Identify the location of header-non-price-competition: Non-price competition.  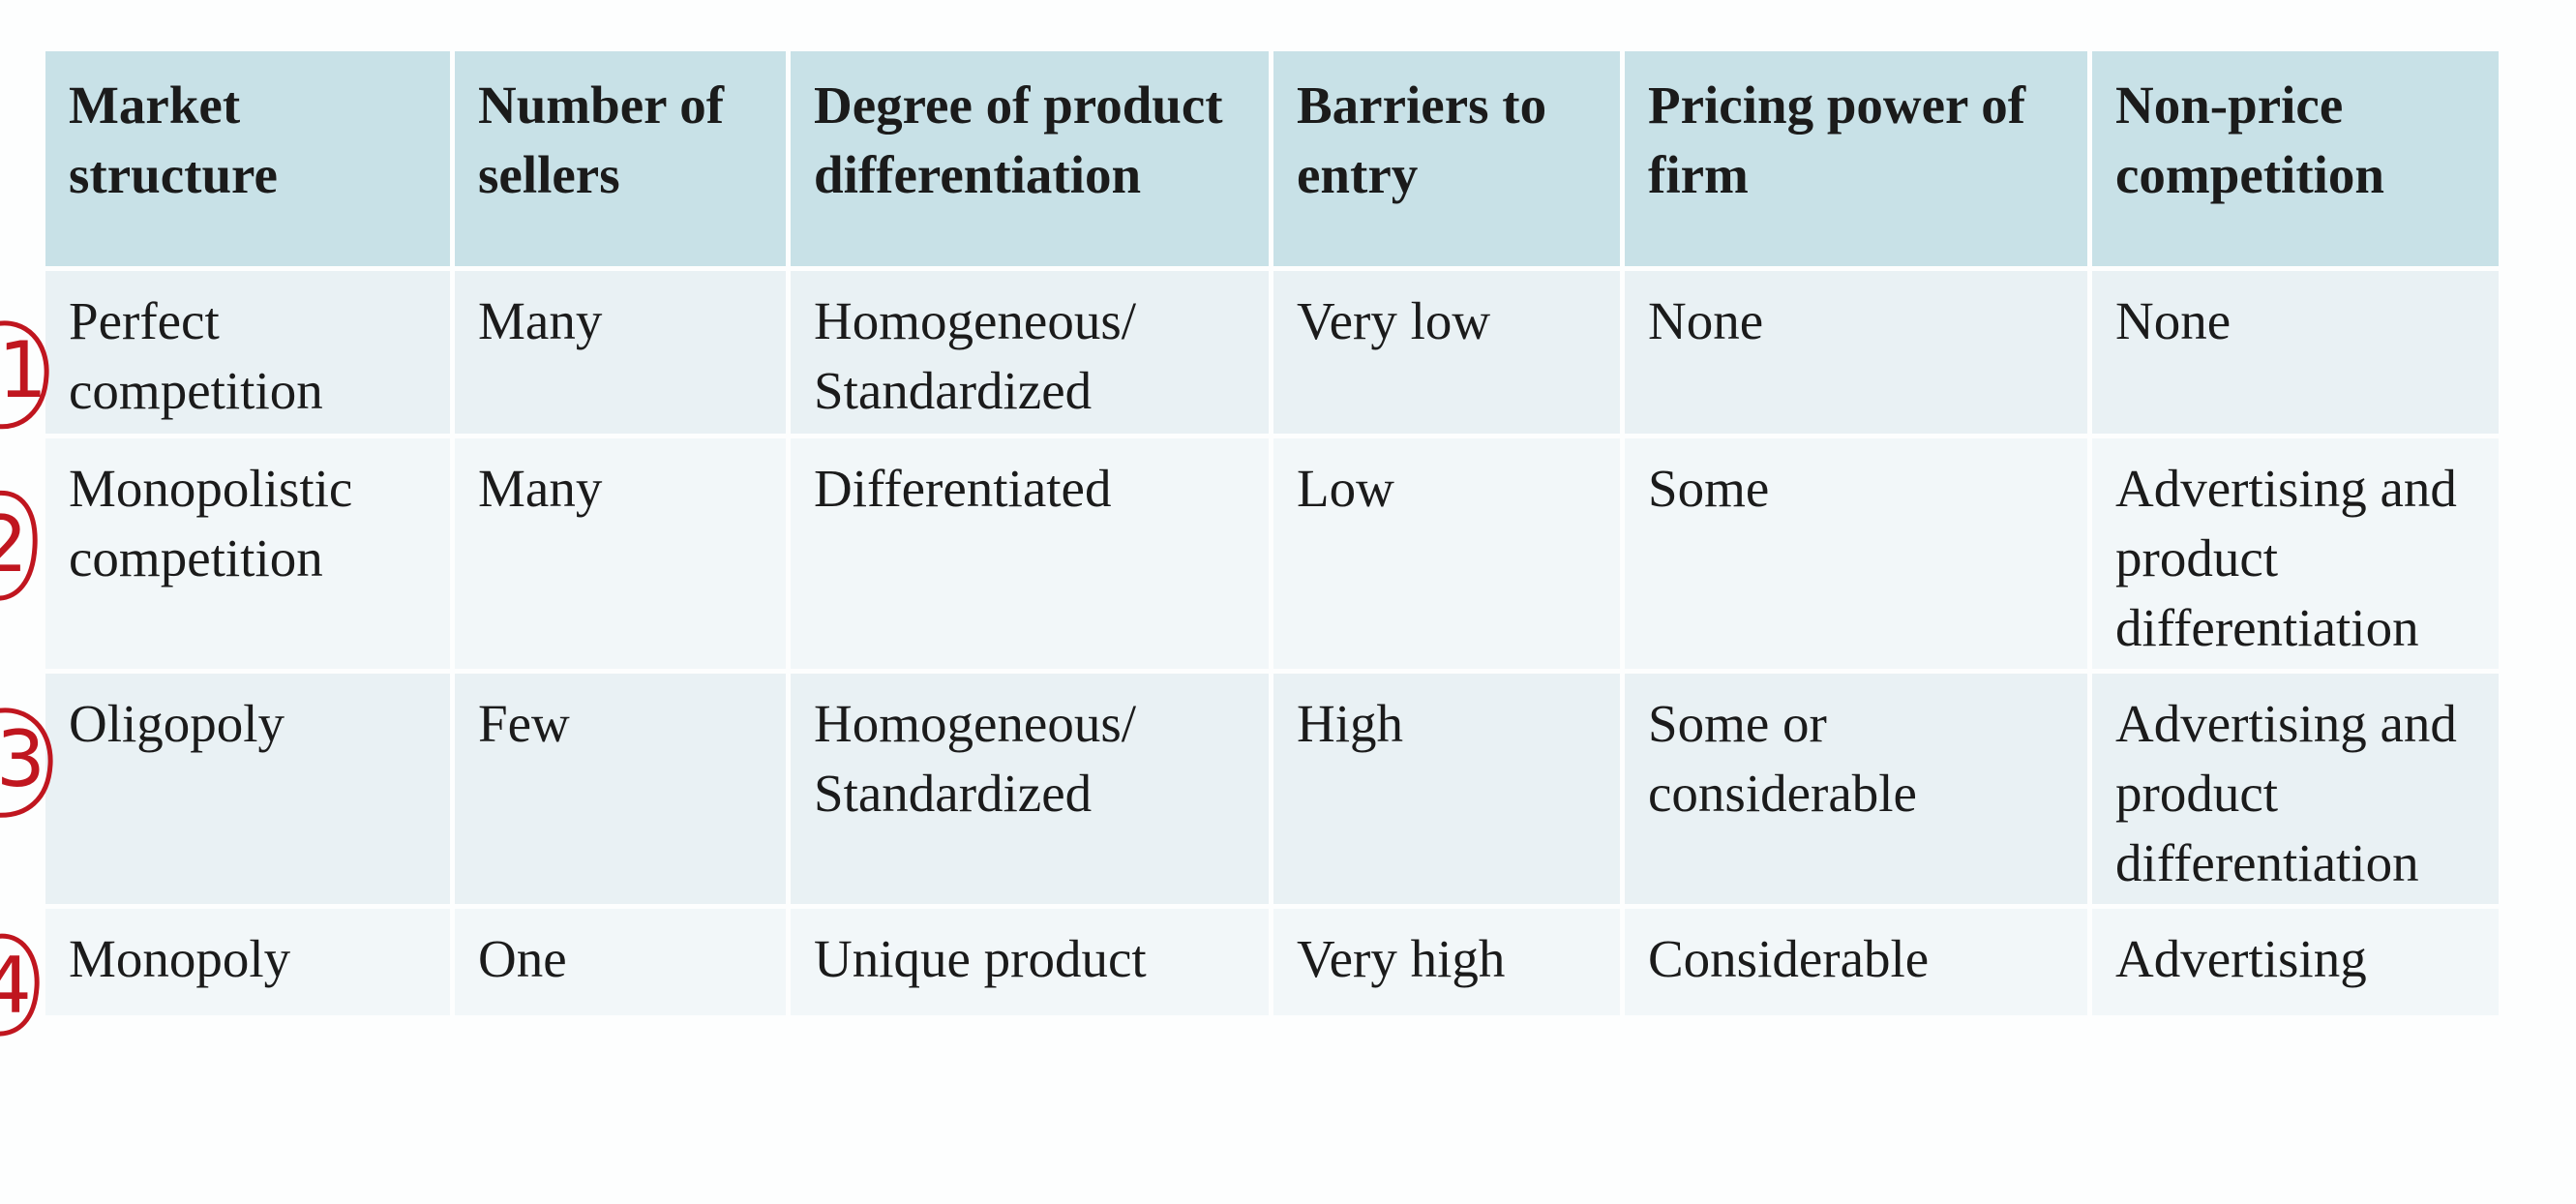
(2295, 158).